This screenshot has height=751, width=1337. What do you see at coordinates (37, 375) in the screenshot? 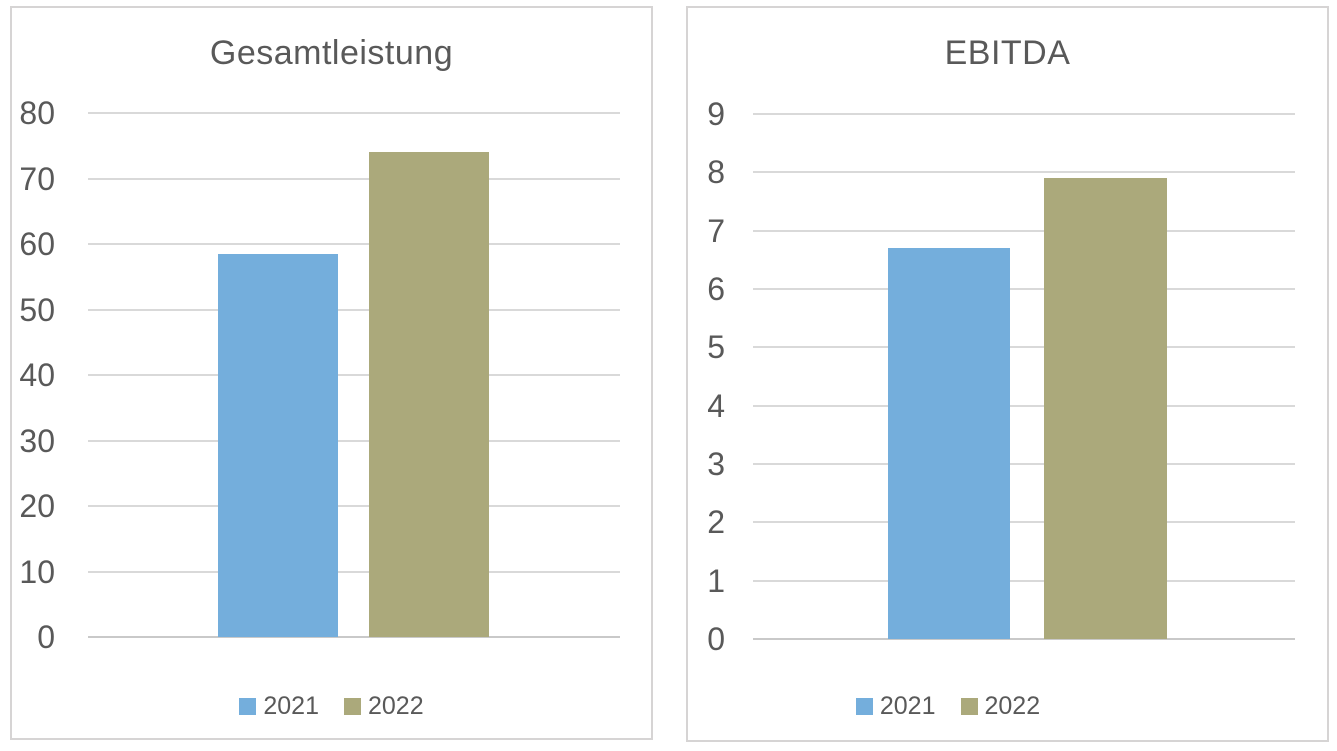
I see `y-axis-tick-label: 40` at bounding box center [37, 375].